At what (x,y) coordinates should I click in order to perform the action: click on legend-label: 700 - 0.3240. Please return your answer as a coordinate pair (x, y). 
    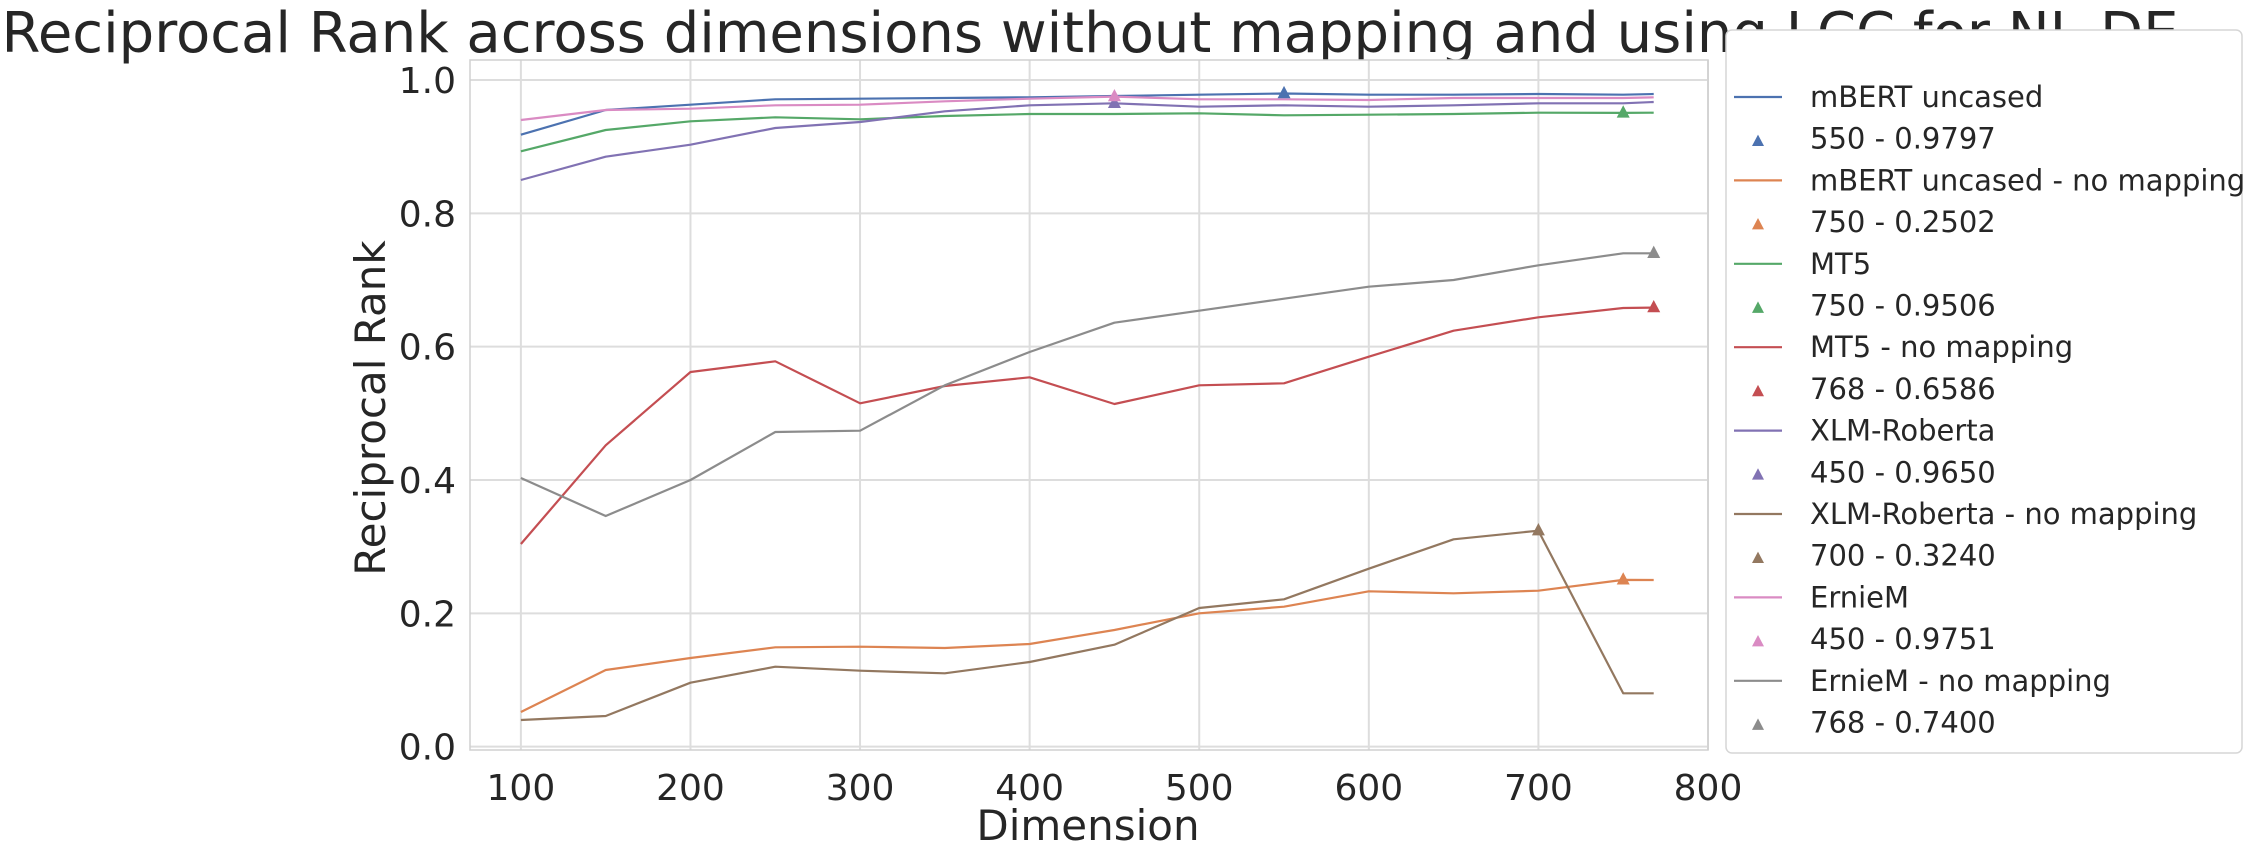
    Looking at the image, I should click on (1903, 556).